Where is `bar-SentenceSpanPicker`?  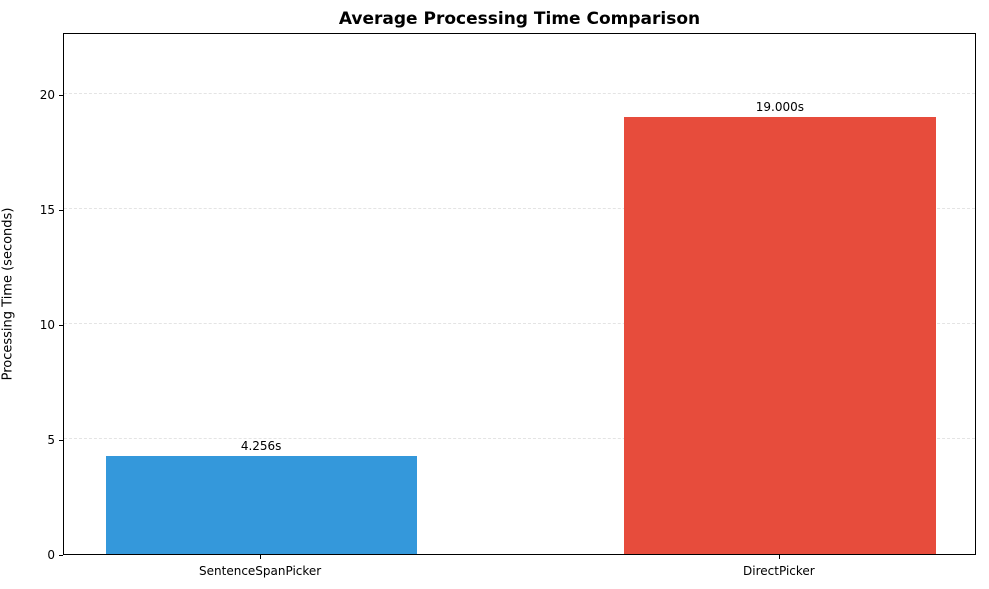
bar-SentenceSpanPicker is located at coordinates (261, 505).